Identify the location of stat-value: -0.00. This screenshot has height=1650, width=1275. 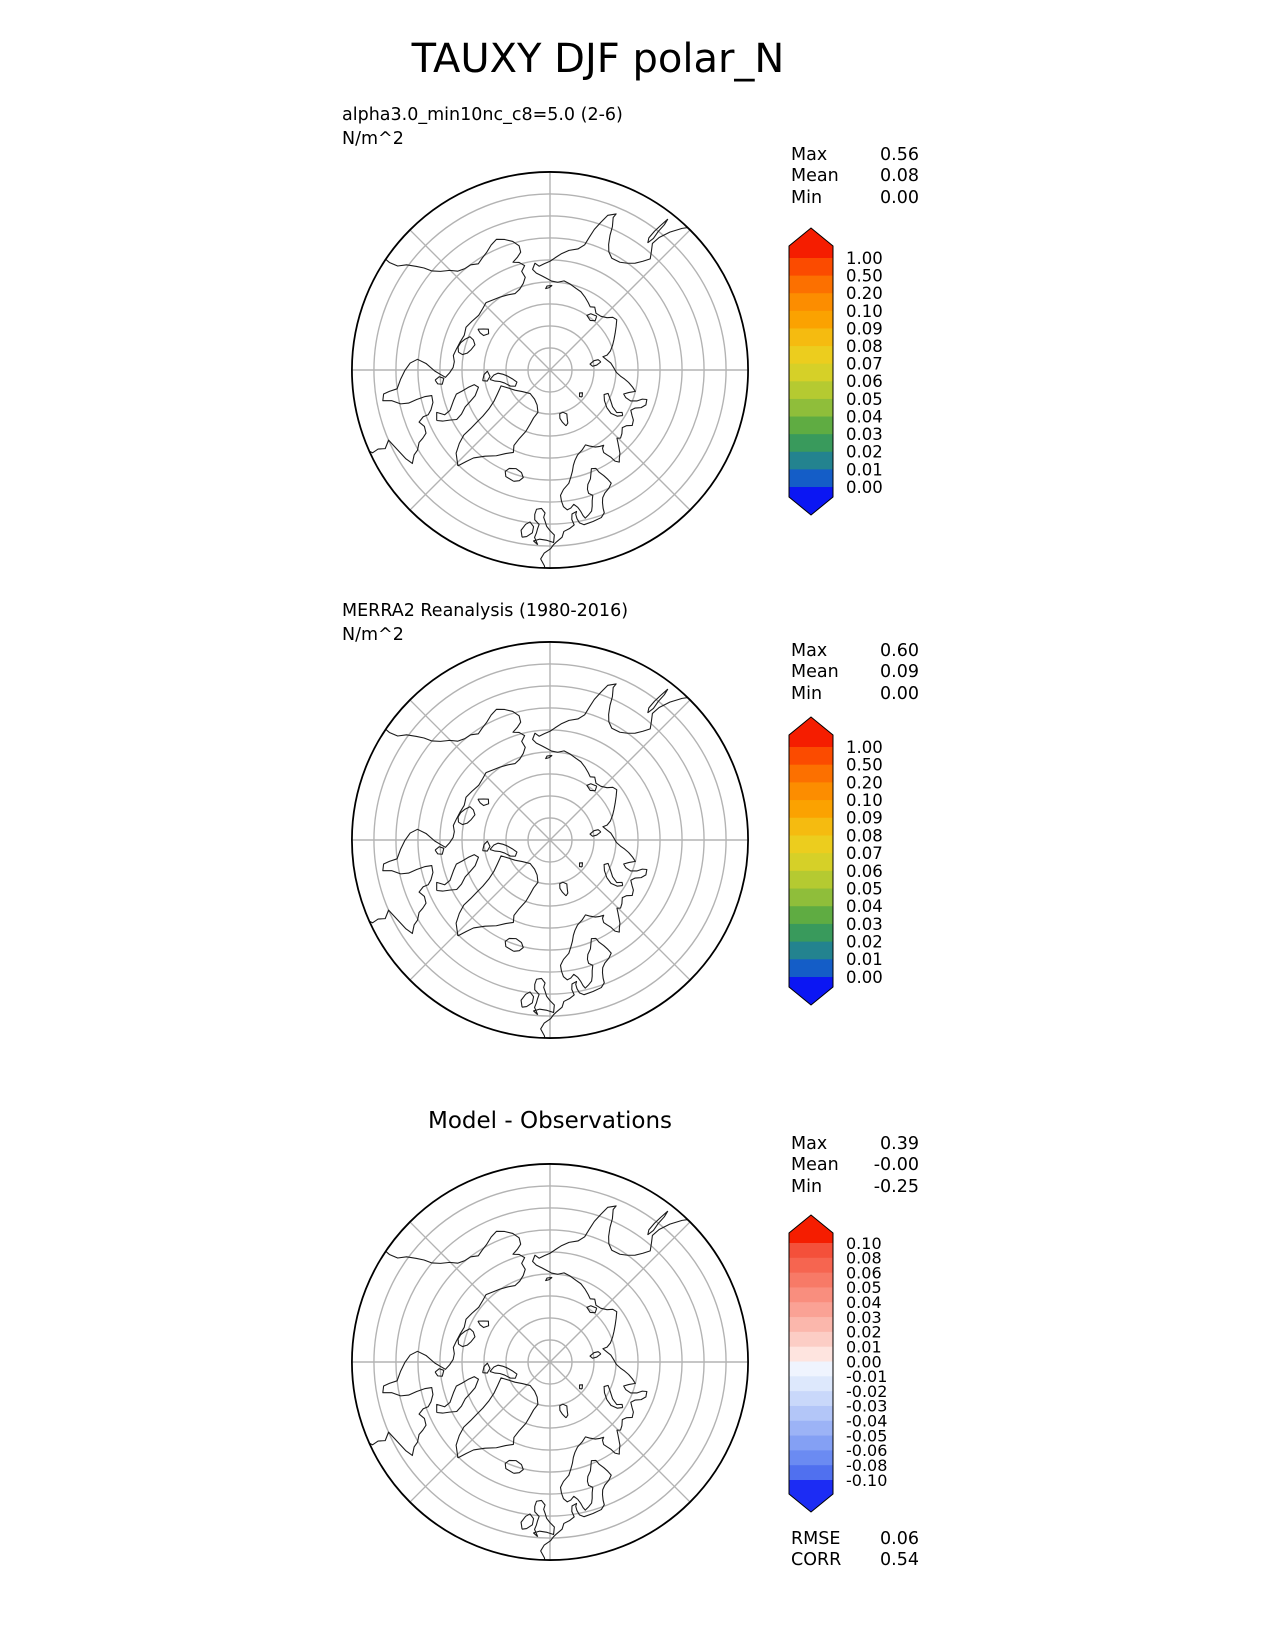
(896, 1165).